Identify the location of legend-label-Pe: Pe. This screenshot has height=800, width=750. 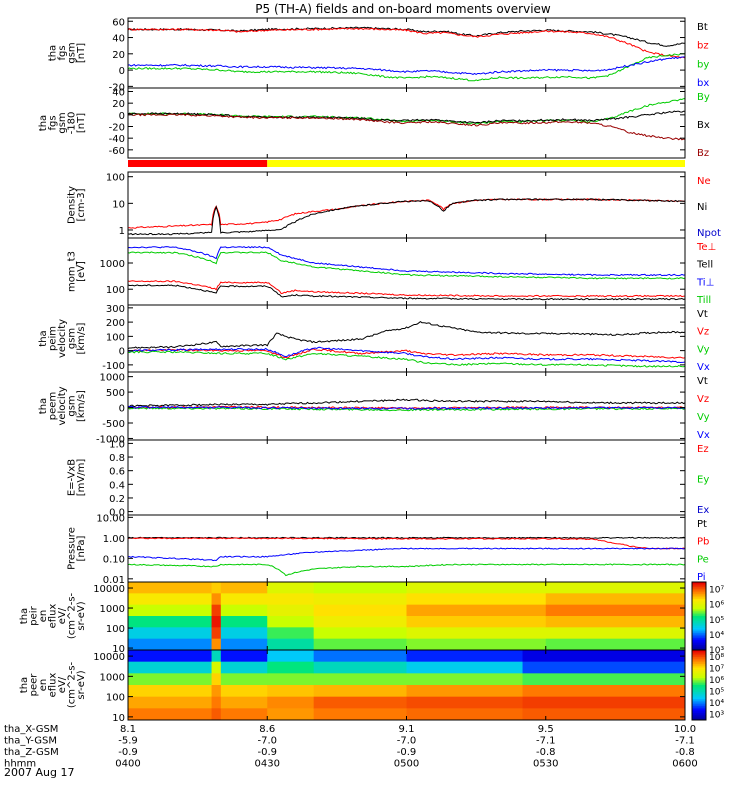
(703, 559).